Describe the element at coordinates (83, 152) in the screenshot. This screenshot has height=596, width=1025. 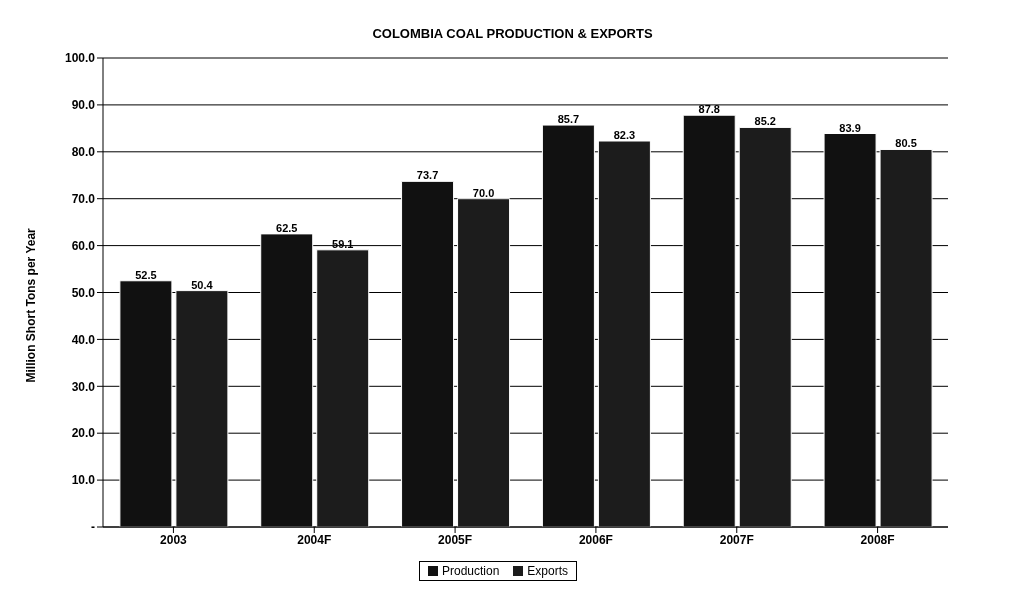
I see `y-tick-label: 80.0` at that location.